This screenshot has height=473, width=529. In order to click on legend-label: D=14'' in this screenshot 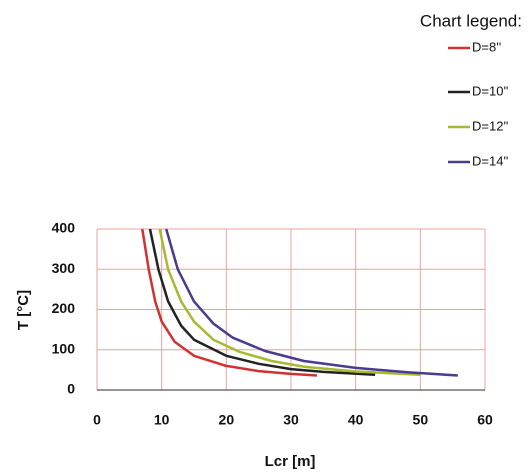, I will do `click(490, 160)`.